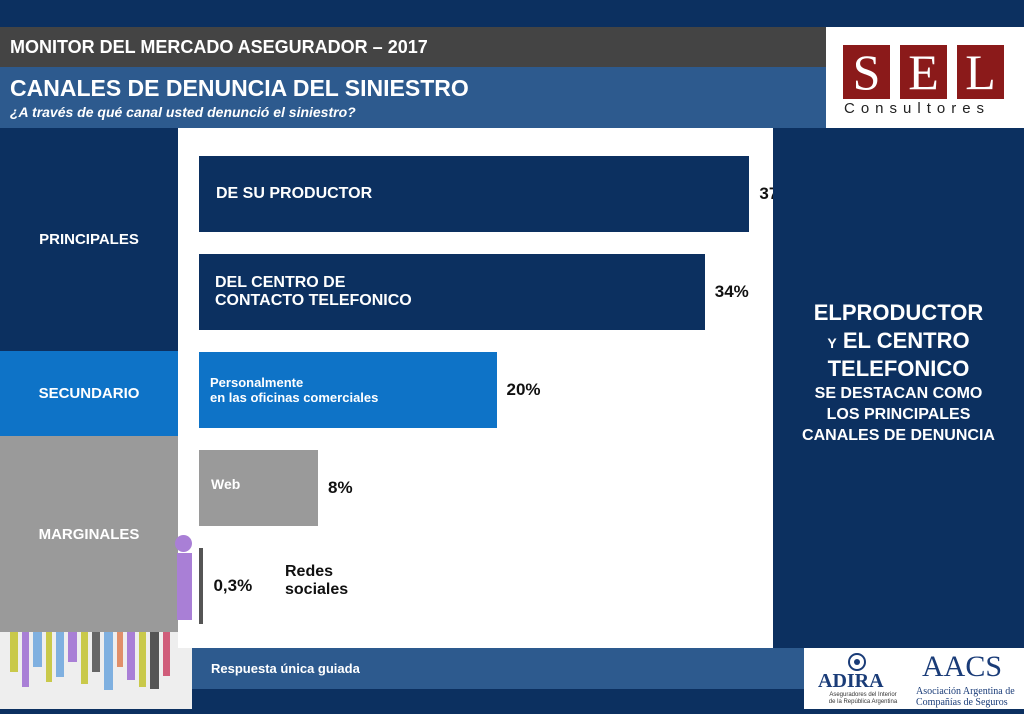 The height and width of the screenshot is (714, 1024). Describe the element at coordinates (452, 292) in the screenshot. I see `bar: DEL CENTRO DE CONTACTO TELEFONICO` at that location.